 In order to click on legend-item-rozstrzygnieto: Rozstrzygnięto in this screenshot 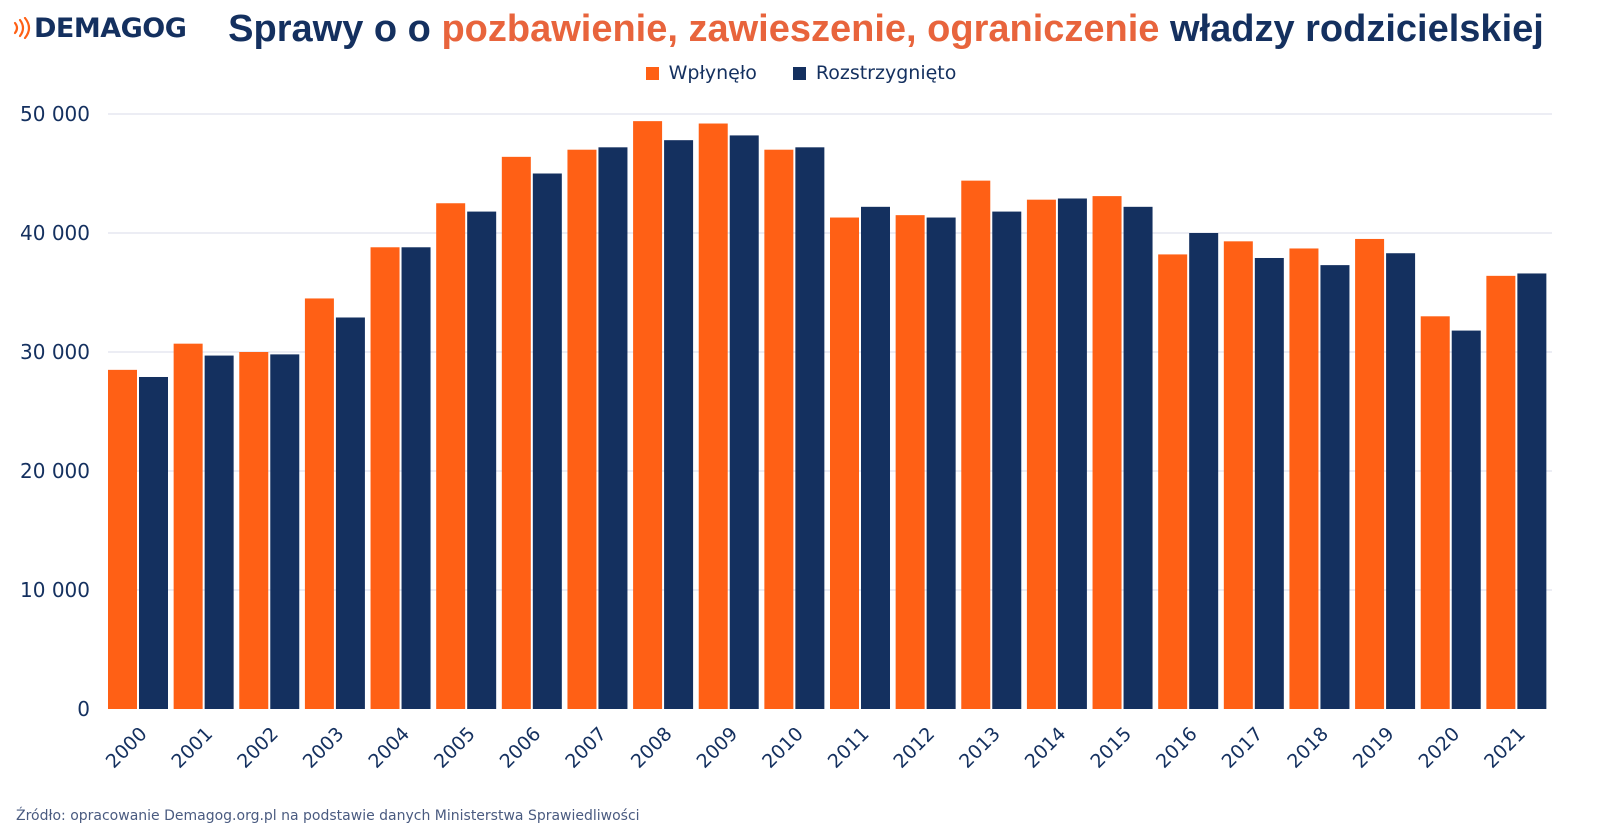, I will do `click(874, 73)`.